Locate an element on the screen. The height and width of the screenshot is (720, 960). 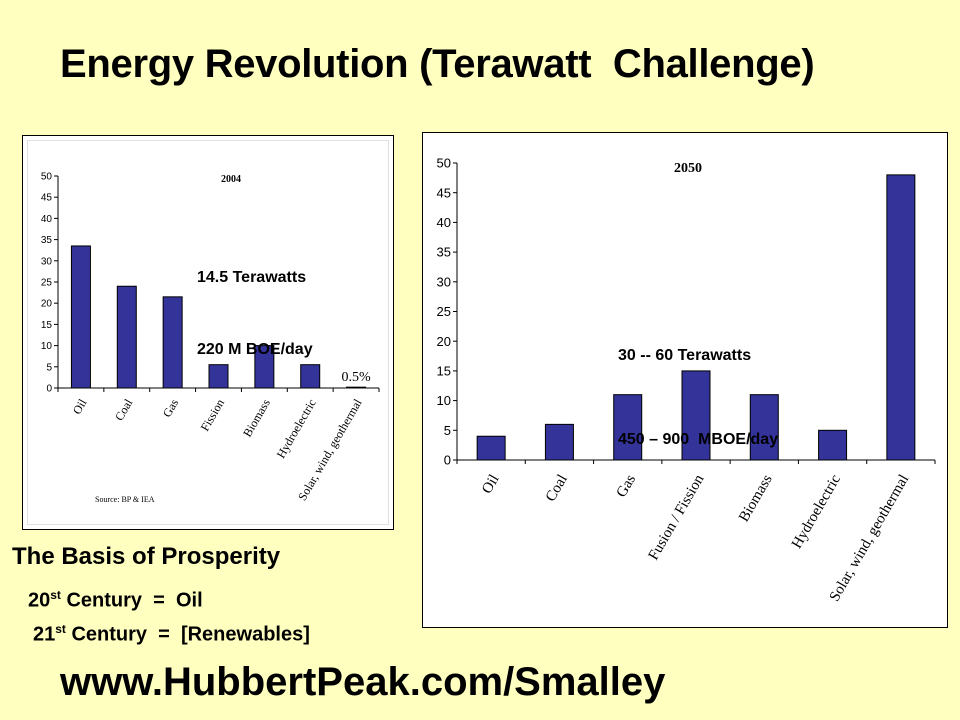
chart-2004-category-label: Gas is located at coordinates (171, 407).